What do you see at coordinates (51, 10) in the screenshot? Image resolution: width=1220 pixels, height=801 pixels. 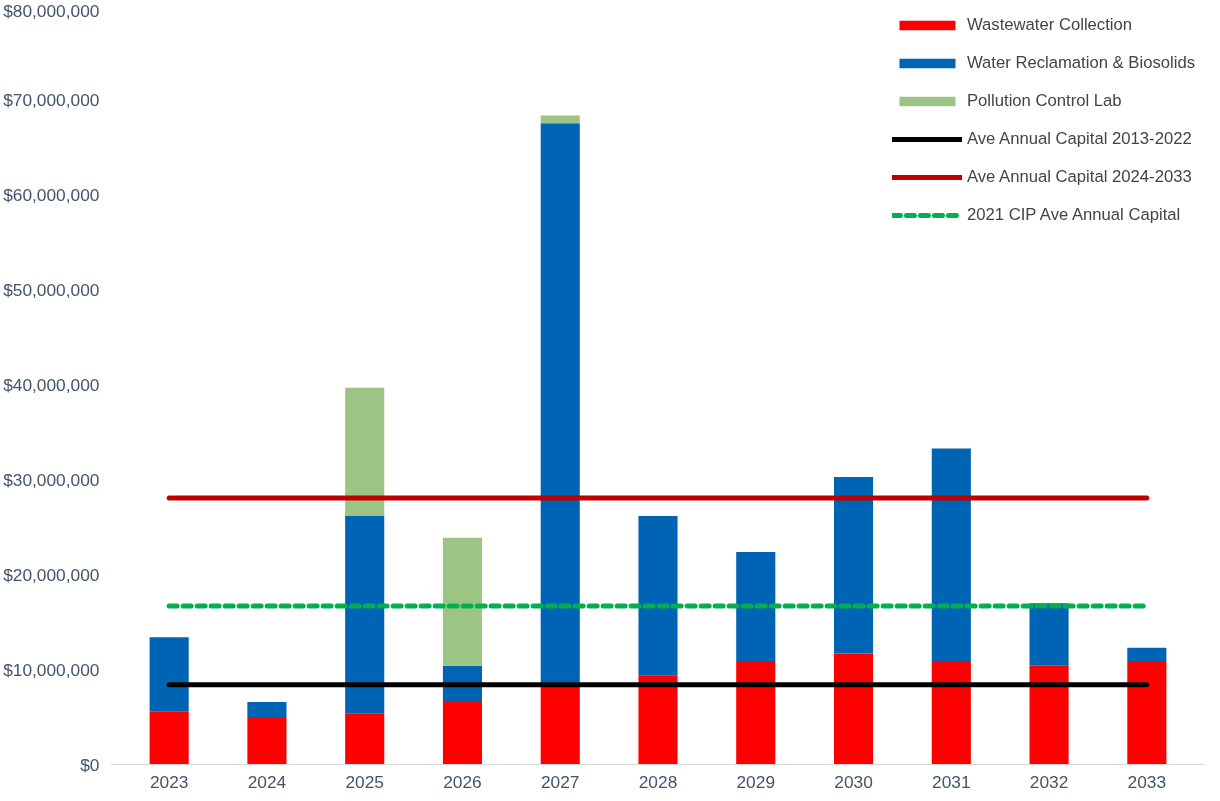 I see `y-tick-label: $80,000,000` at bounding box center [51, 10].